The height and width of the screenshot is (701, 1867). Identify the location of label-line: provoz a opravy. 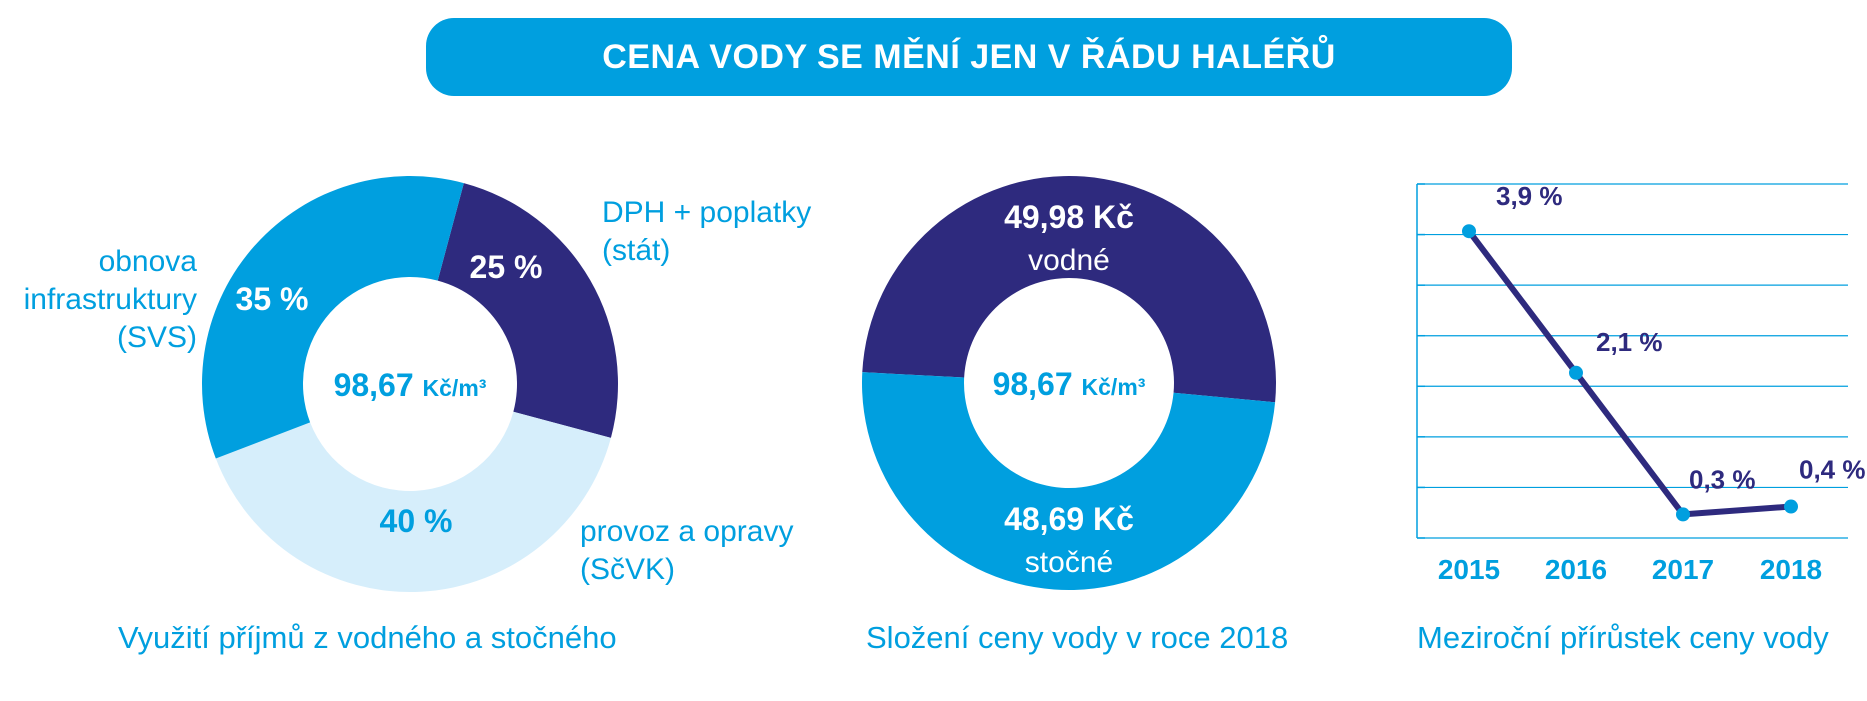
(687, 531).